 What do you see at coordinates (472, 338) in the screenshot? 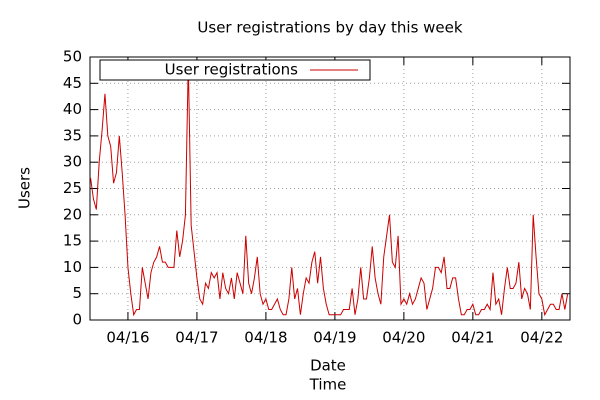
I see `x-tick-label: 04/21` at bounding box center [472, 338].